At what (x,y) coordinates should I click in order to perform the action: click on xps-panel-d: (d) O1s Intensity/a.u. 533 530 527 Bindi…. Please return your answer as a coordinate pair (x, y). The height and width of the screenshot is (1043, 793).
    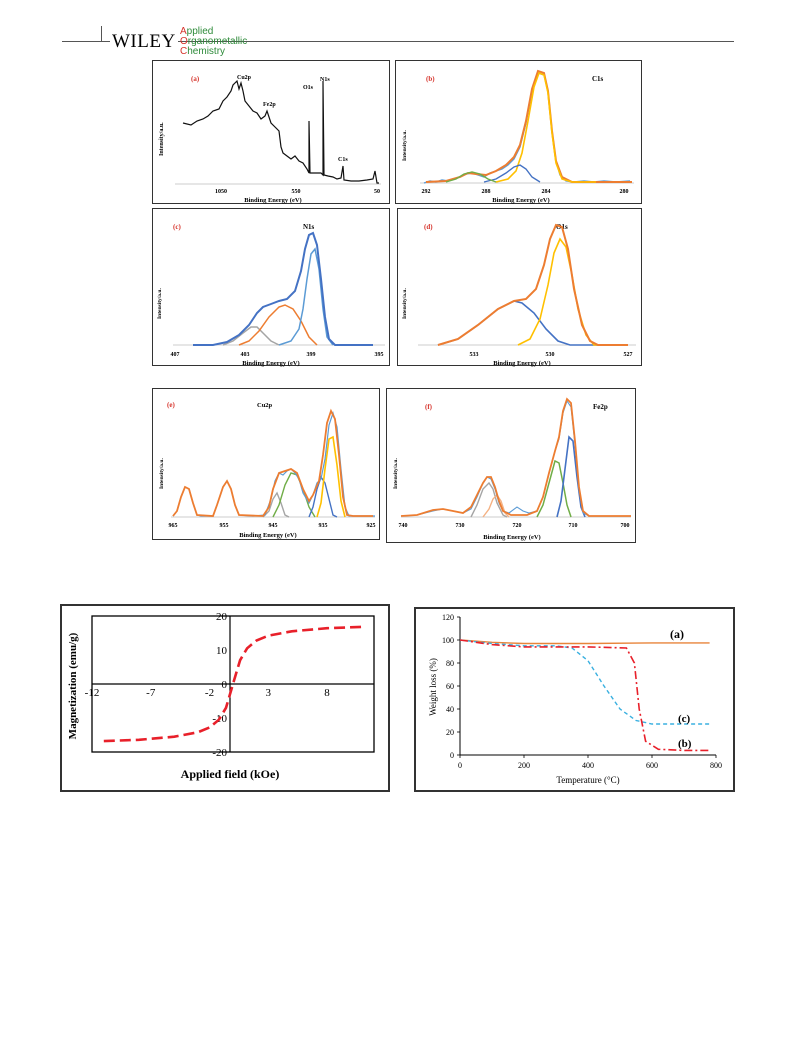
    Looking at the image, I should click on (519, 287).